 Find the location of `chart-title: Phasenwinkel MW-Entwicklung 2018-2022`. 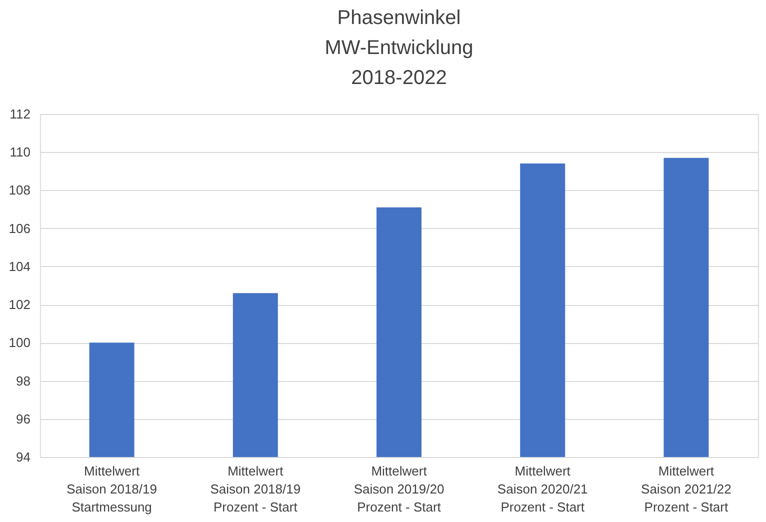

chart-title: Phasenwinkel MW-Entwicklung 2018-2022 is located at coordinates (399, 48).